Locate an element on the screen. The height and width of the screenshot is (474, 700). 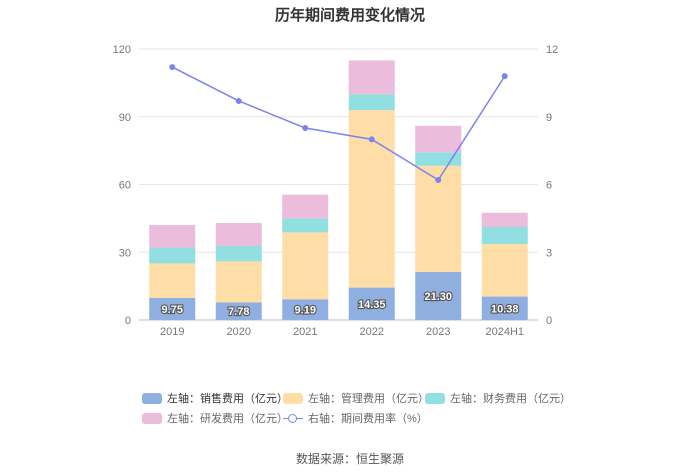
data-label-sales: 7.78 is located at coordinates (238, 312).